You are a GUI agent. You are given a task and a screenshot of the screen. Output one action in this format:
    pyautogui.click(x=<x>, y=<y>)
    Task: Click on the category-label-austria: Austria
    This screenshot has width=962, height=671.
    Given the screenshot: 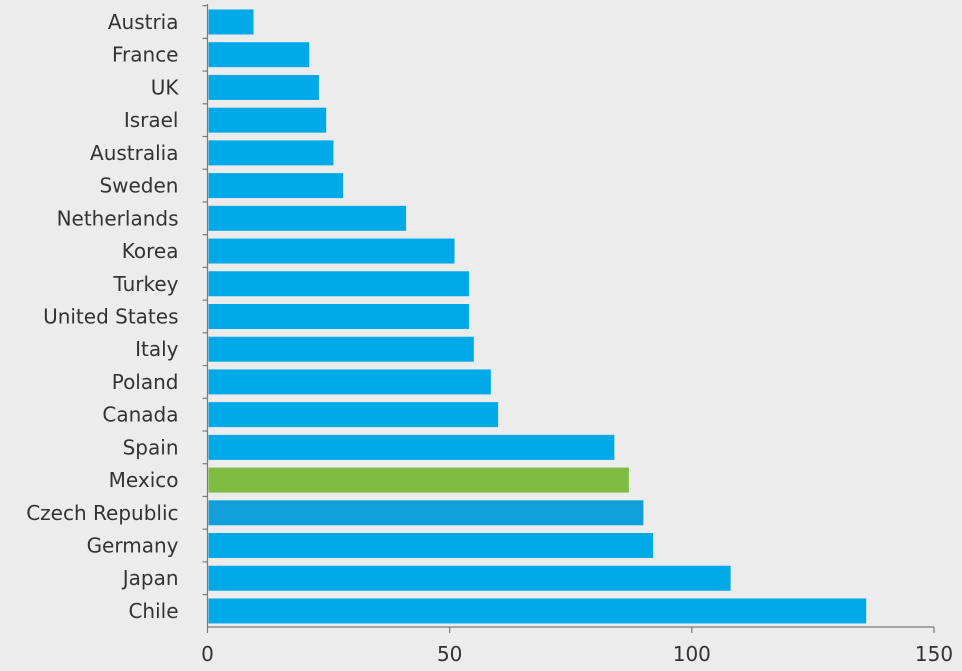 What is the action you would take?
    pyautogui.click(x=143, y=22)
    